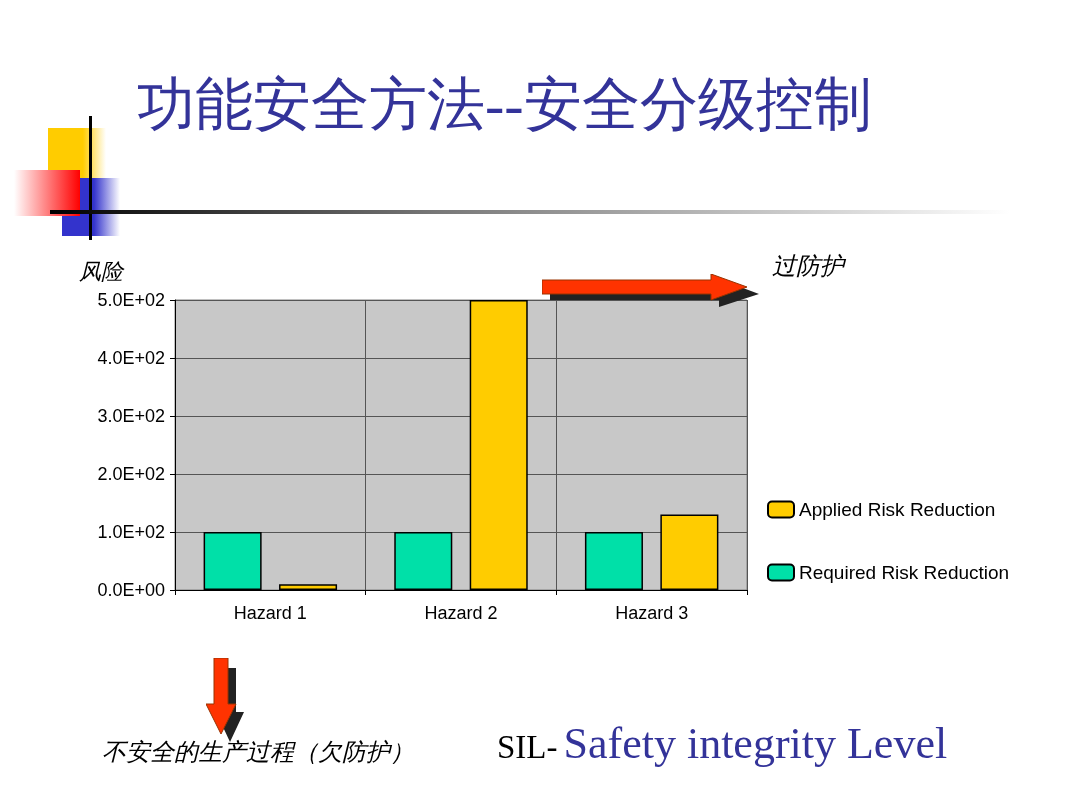 The width and height of the screenshot is (1077, 809). I want to click on y-tick-label: 3.0E+02, so click(131, 416).